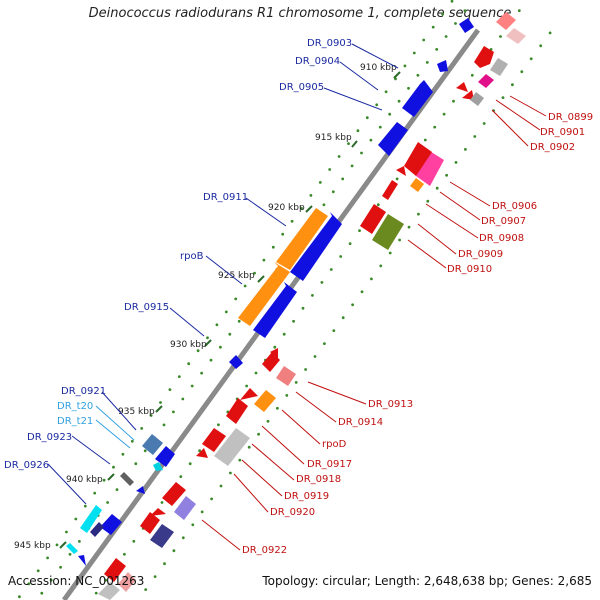 This screenshot has width=600, height=600. I want to click on gene-label: DR_0903, so click(329, 43).